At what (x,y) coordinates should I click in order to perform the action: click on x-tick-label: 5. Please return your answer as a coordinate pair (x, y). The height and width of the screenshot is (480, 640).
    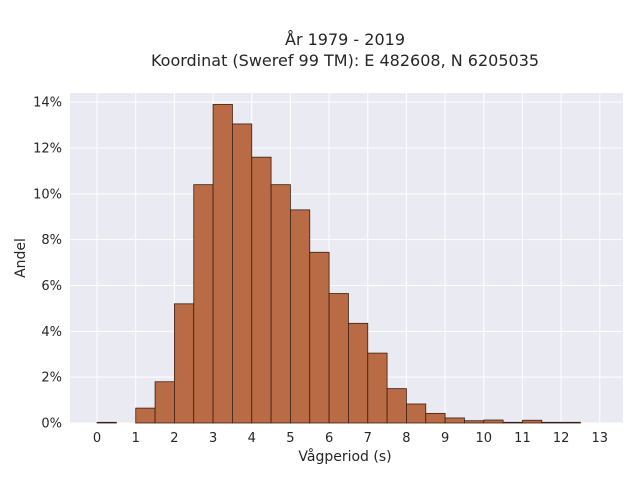
    Looking at the image, I should click on (290, 438).